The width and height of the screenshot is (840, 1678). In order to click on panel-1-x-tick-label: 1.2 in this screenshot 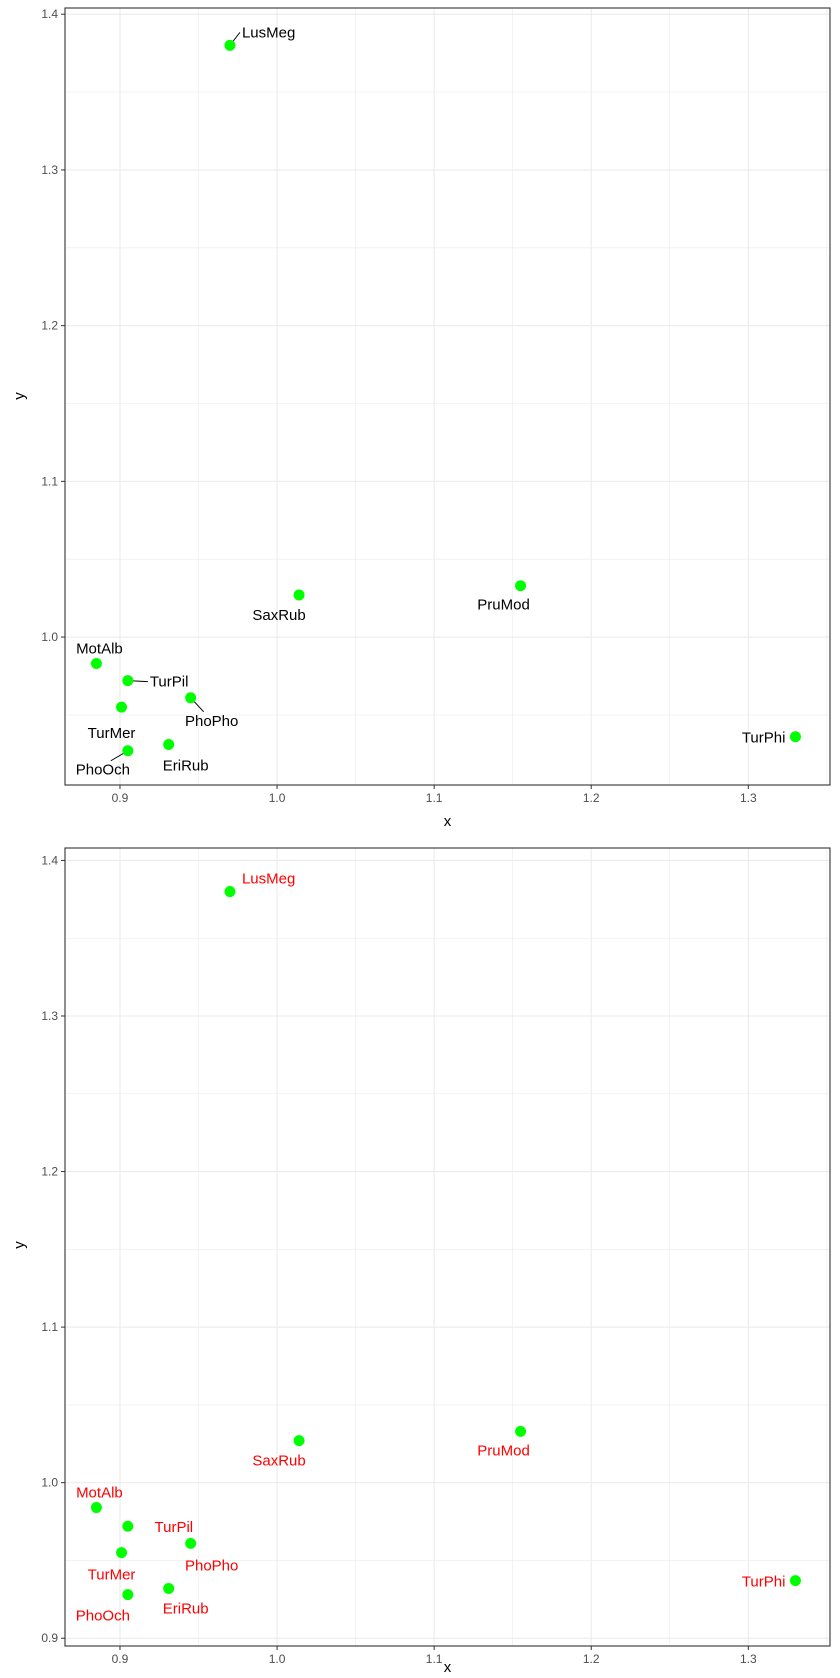, I will do `click(591, 798)`.